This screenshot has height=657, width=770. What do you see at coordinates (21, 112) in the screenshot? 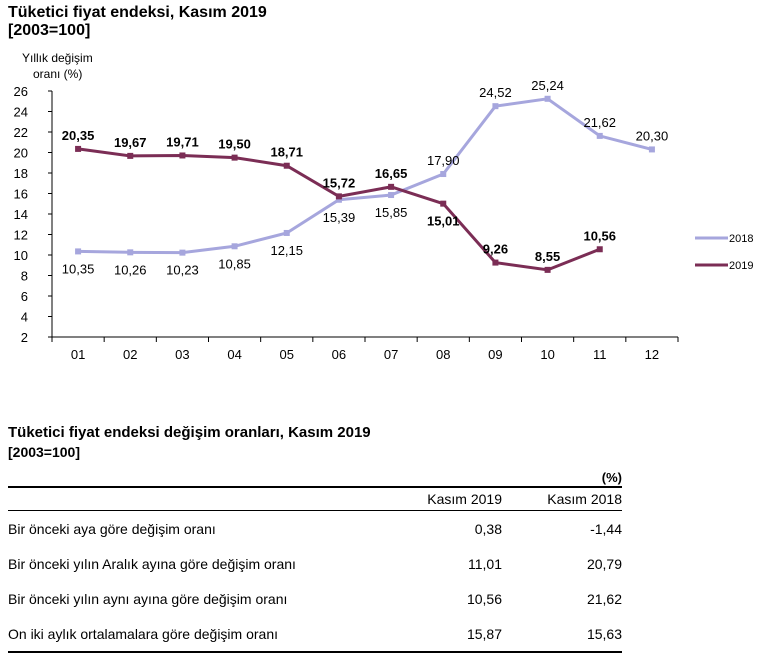
I see `y-tick-label: 24` at bounding box center [21, 112].